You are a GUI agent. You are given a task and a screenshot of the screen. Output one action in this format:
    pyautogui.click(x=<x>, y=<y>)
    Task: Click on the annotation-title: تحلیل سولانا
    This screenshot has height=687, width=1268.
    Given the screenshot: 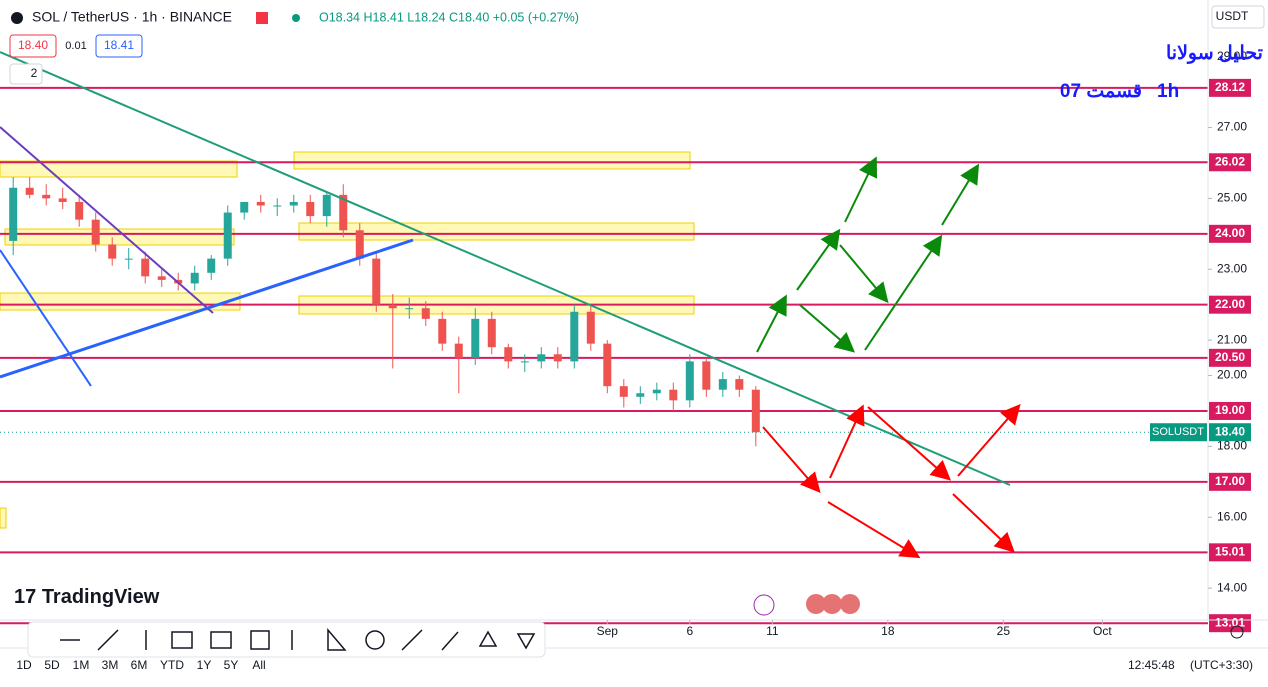 What is the action you would take?
    pyautogui.click(x=1214, y=53)
    